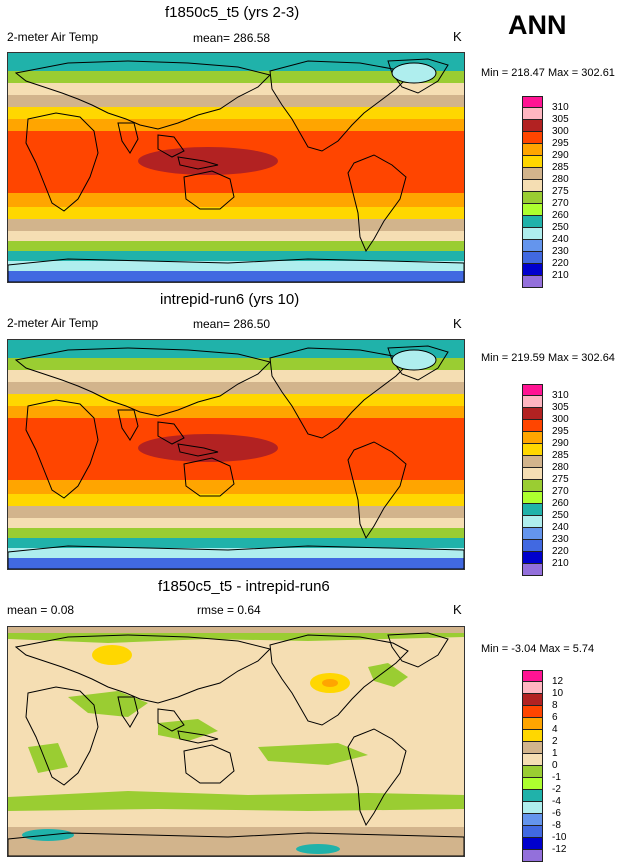 The width and height of the screenshot is (621, 862). I want to click on legend-tick-label: 295, so click(560, 143).